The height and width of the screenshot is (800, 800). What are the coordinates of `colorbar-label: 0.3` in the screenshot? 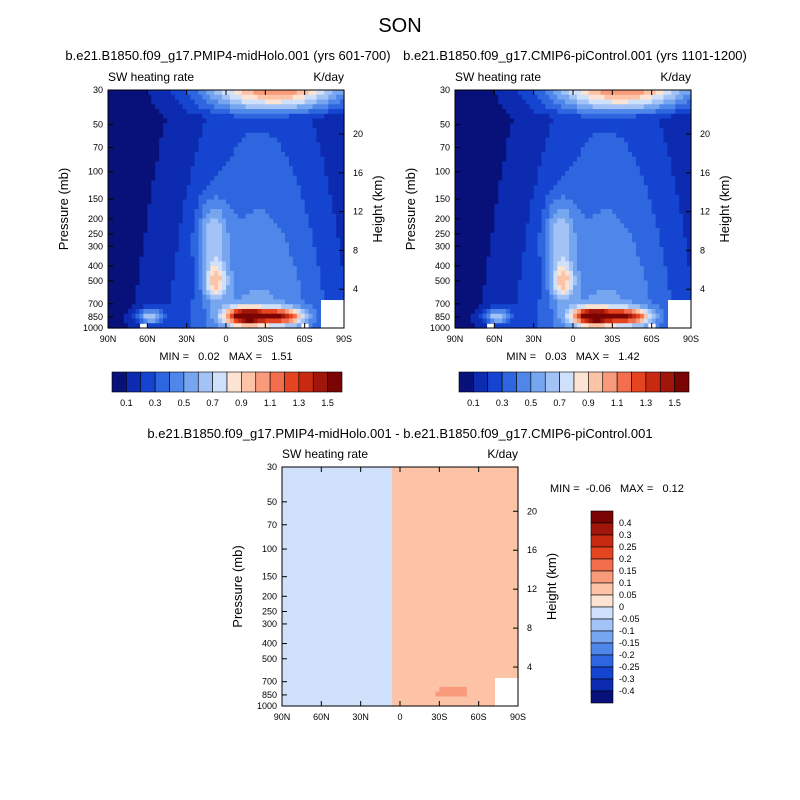 It's located at (155, 403).